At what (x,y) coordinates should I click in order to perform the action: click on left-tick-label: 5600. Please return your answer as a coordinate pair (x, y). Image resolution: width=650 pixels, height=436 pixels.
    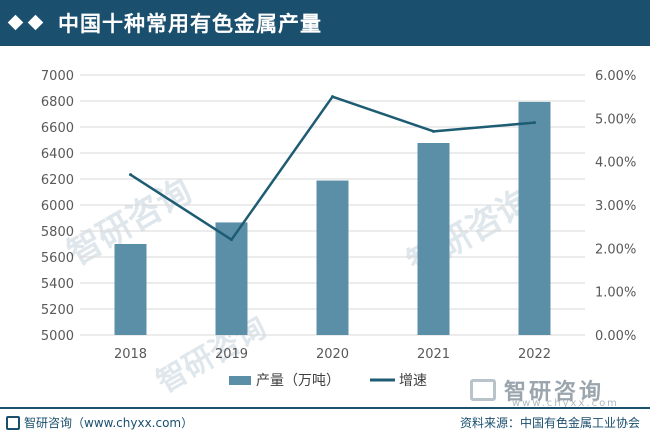
    Looking at the image, I should click on (57, 258).